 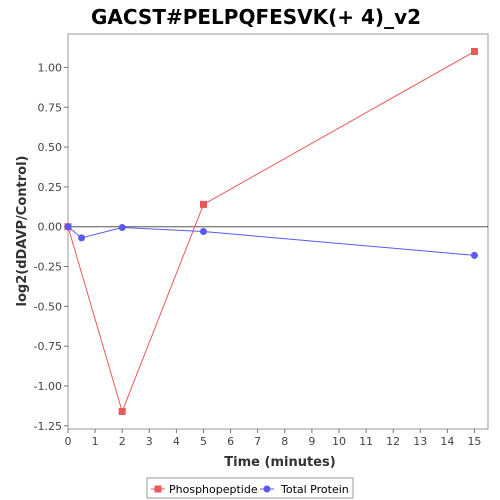 I want to click on x-tick-label: 1, so click(x=95, y=441).